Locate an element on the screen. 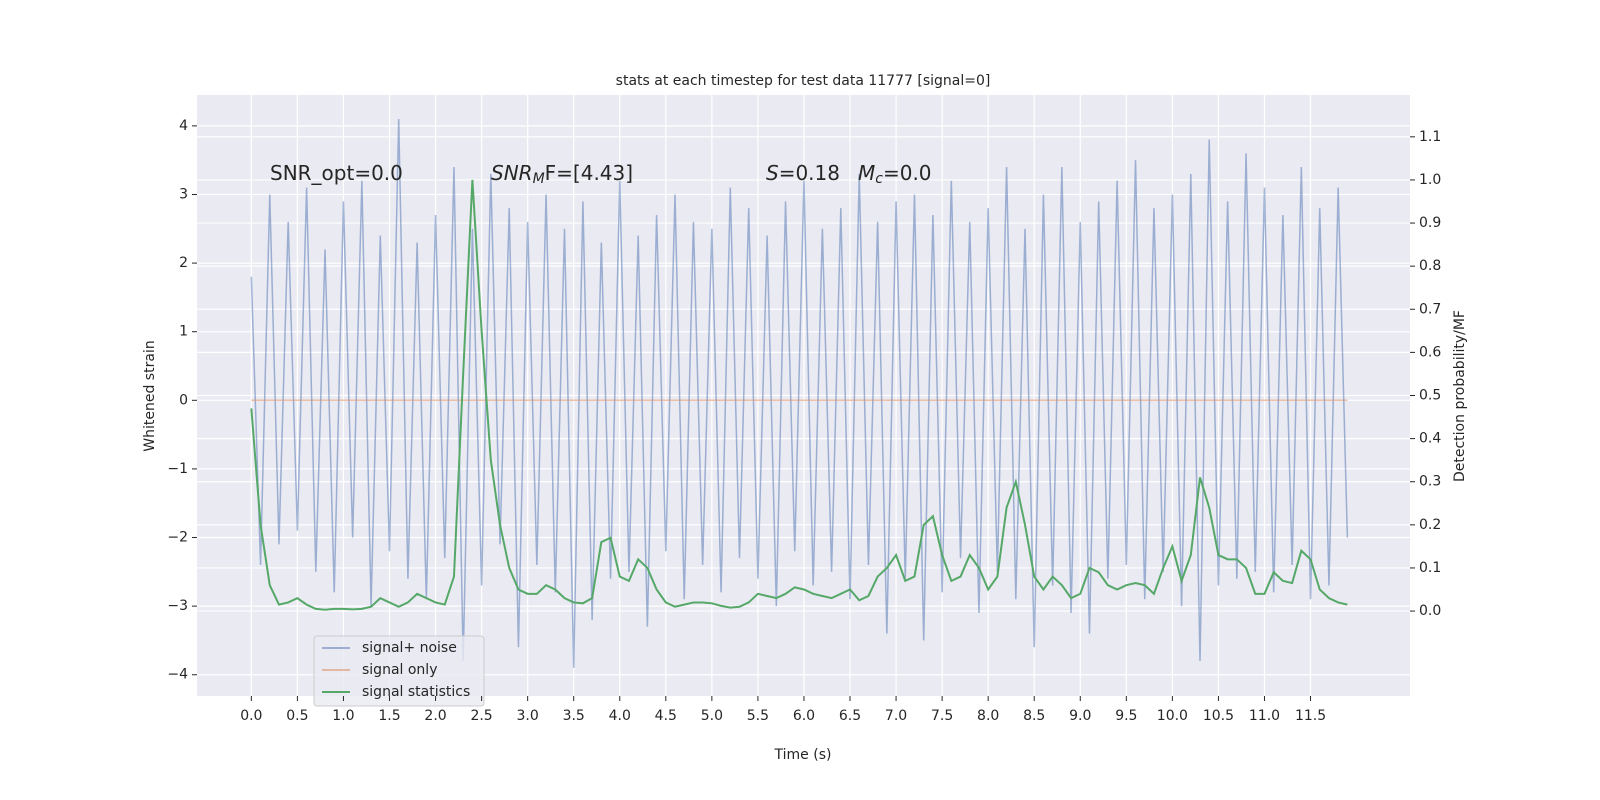 The width and height of the screenshot is (1600, 800). annotation: SNRMF=[4.43] is located at coordinates (562, 174).